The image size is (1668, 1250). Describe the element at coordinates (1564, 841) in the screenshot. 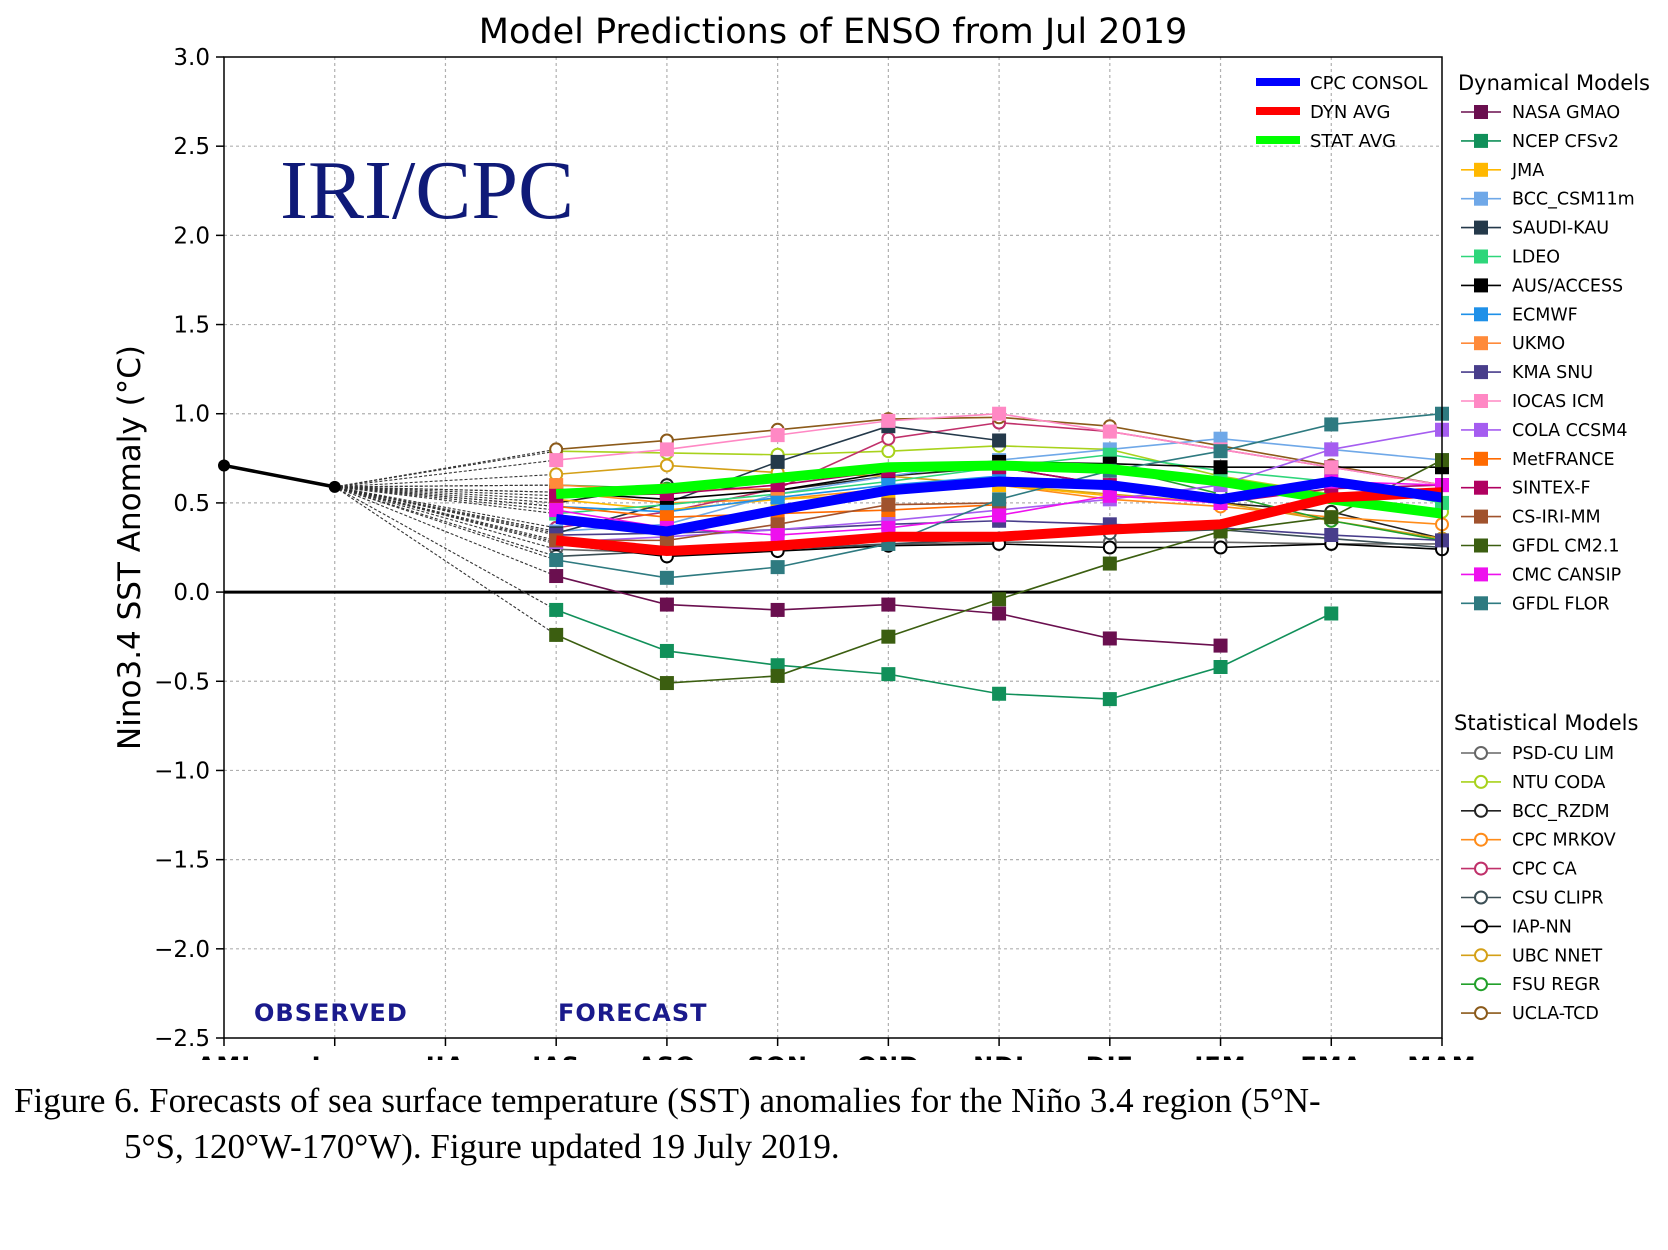

I see `legend-label: CPC MRKOV` at that location.